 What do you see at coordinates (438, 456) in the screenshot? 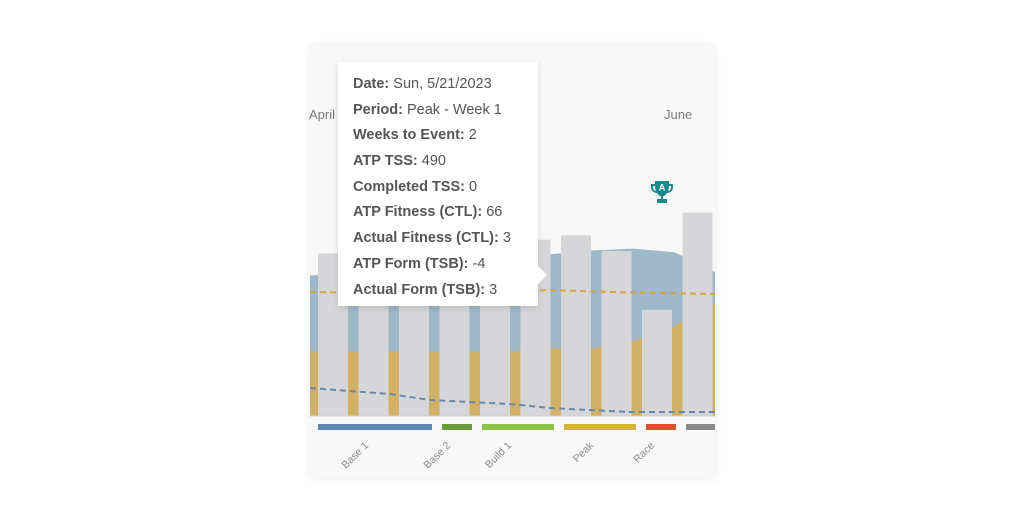
I see `period-label: Base 2` at bounding box center [438, 456].